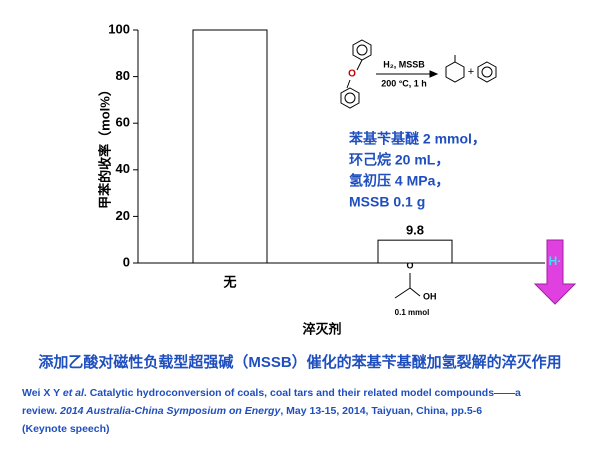 The image size is (600, 450). Describe the element at coordinates (123, 215) in the screenshot. I see `y-tick-label: 20` at that location.